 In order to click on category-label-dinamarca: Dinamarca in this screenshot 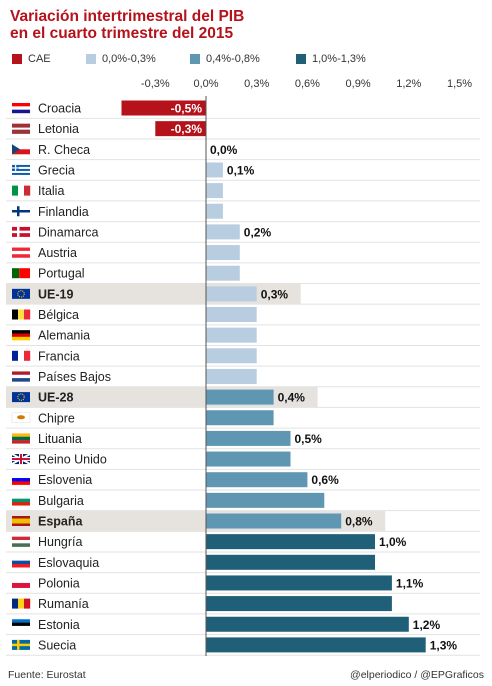, I will do `click(68, 232)`.